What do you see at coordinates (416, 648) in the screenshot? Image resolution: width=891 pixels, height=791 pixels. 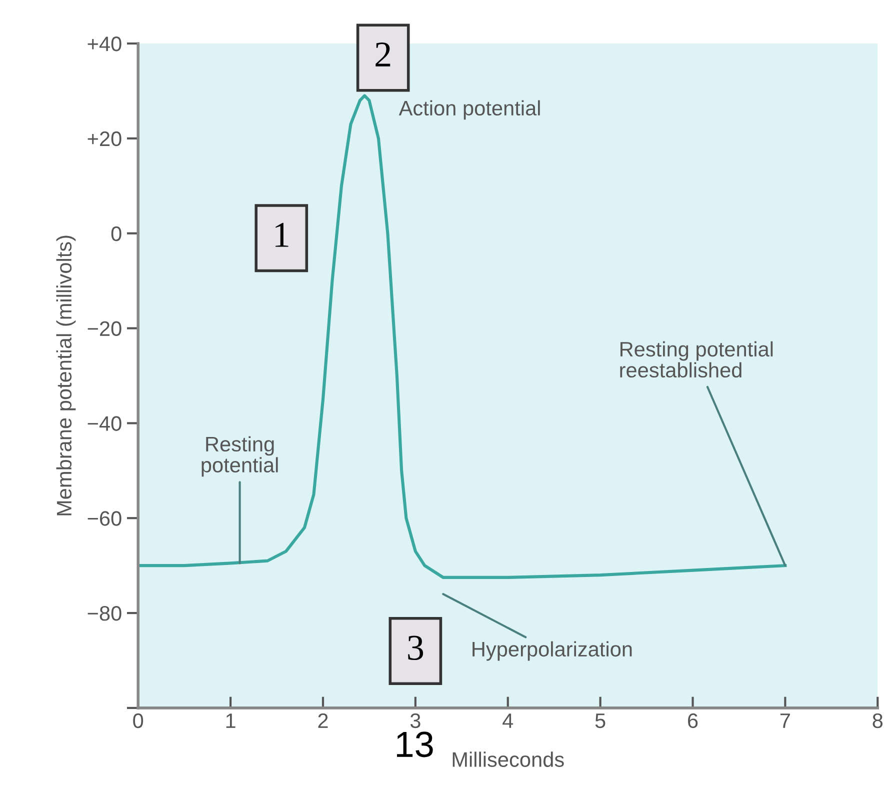 I see `annotation: 3` at bounding box center [416, 648].